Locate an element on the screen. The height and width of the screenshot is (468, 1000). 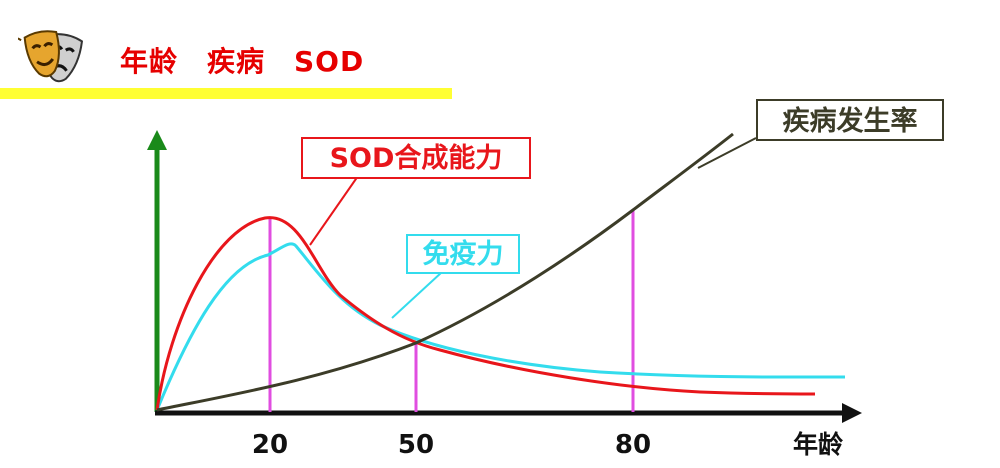
sod-label-box is located at coordinates (416, 158).